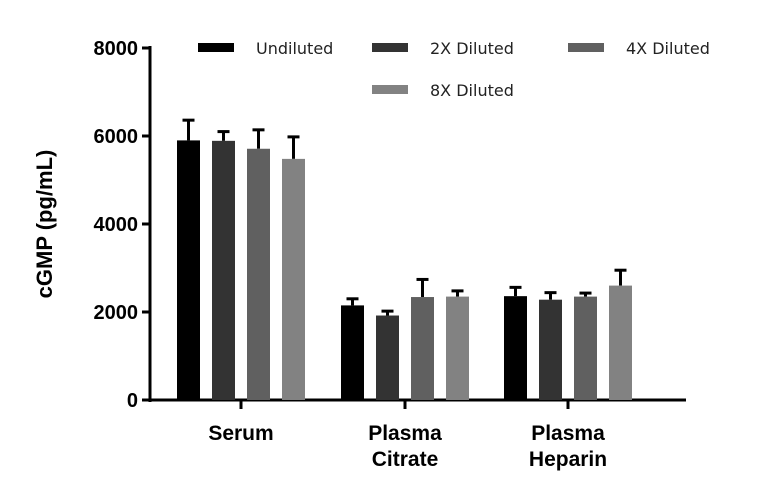  What do you see at coordinates (294, 48) in the screenshot?
I see `legend-label: Undiluted` at bounding box center [294, 48].